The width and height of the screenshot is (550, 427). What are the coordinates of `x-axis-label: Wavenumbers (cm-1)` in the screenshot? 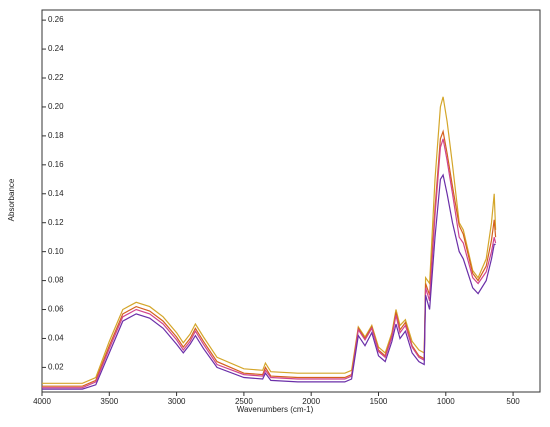 It's located at (275, 409).